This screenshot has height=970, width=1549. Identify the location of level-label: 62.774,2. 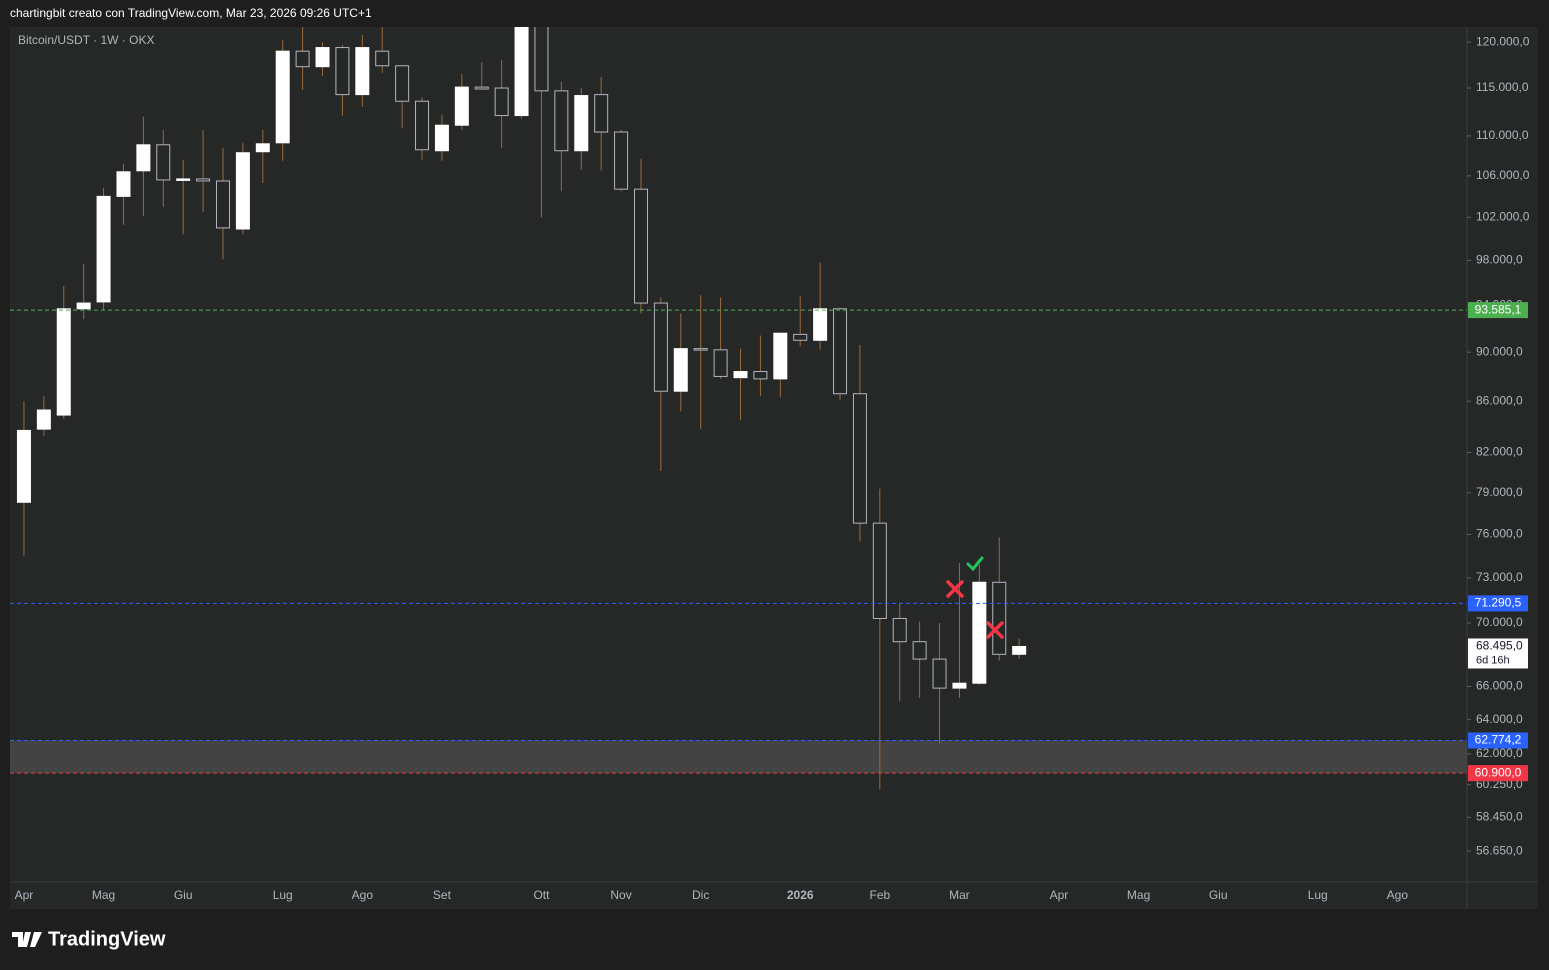
(1498, 740).